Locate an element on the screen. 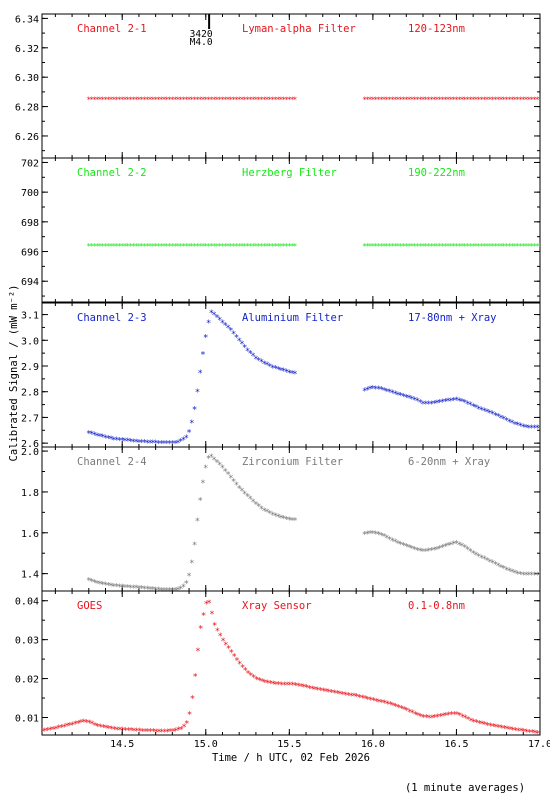 The image size is (550, 800). panel-3-ytick-label: 2.7 is located at coordinates (30, 418).